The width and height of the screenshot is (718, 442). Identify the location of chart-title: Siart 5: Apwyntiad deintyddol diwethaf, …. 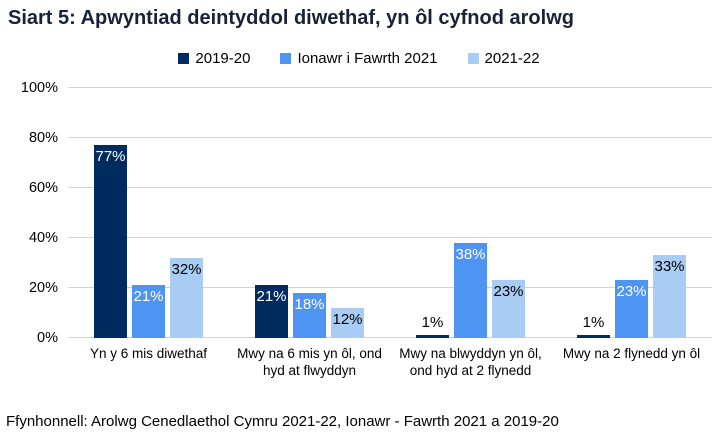
(291, 18).